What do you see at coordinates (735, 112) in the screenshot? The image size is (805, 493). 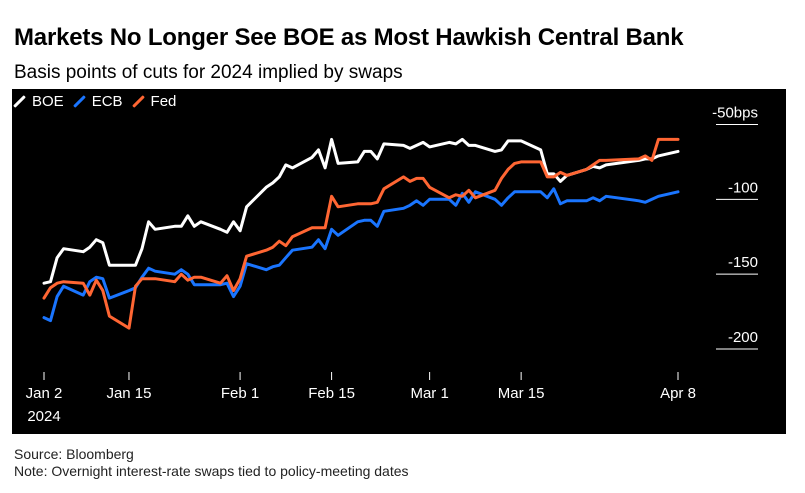 I see `y-tick-label: -50bps` at bounding box center [735, 112].